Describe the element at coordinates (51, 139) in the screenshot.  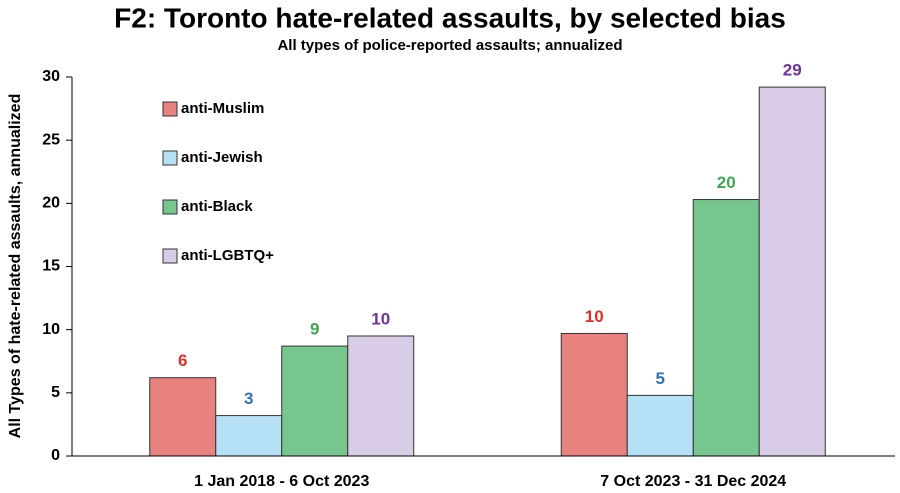
I see `y-tick-label: 25` at that location.